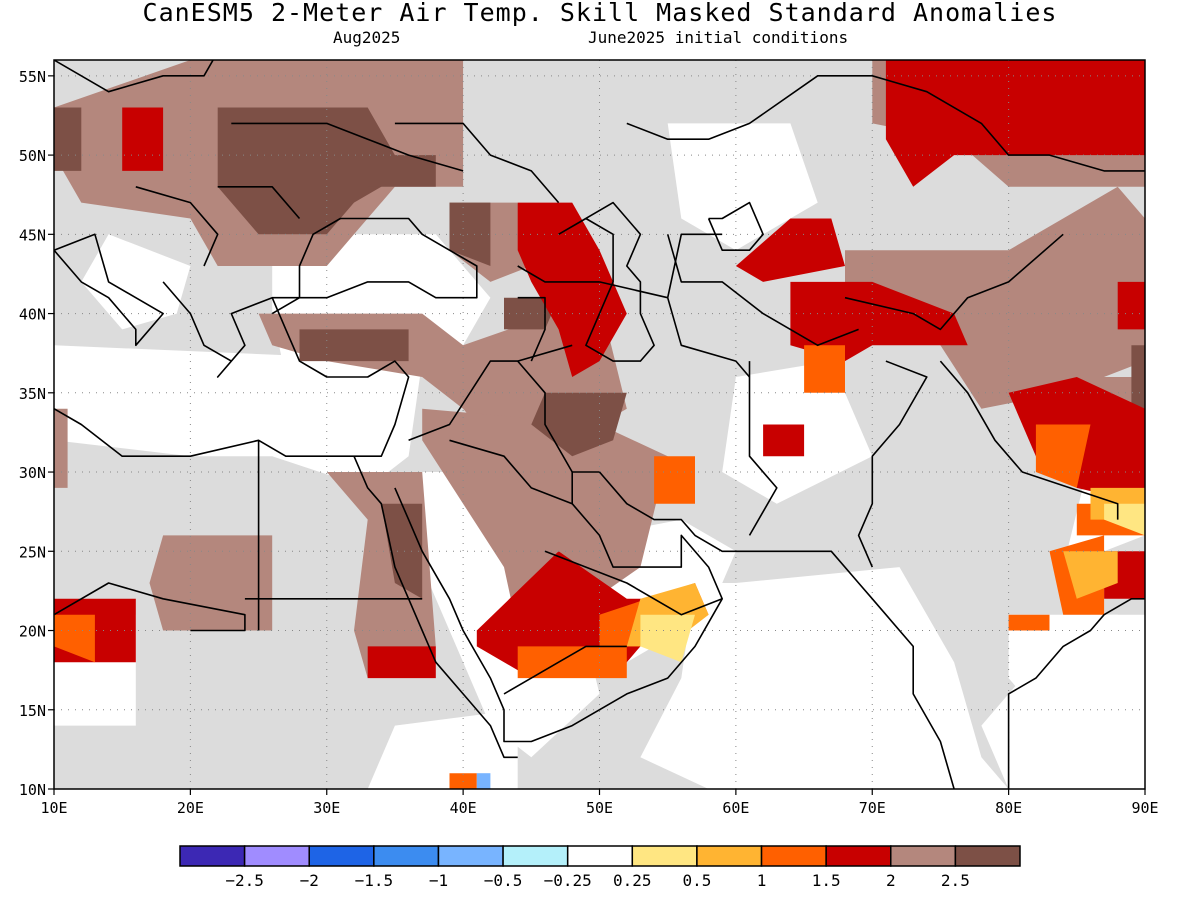 The width and height of the screenshot is (1200, 900). What do you see at coordinates (1144, 808) in the screenshot?
I see `lon-tick-label: 90E` at bounding box center [1144, 808].